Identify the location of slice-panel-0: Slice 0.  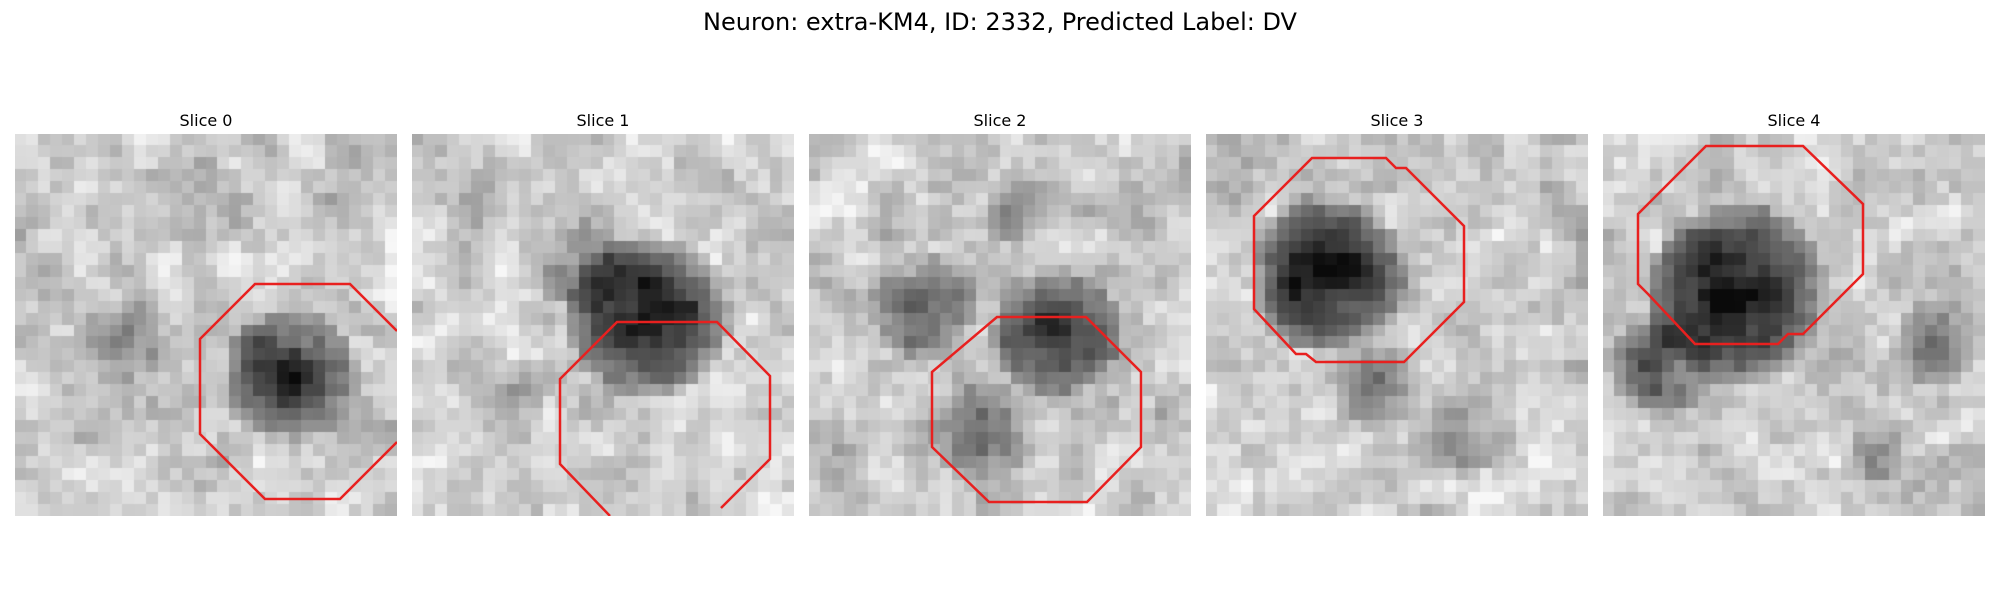
(206, 316).